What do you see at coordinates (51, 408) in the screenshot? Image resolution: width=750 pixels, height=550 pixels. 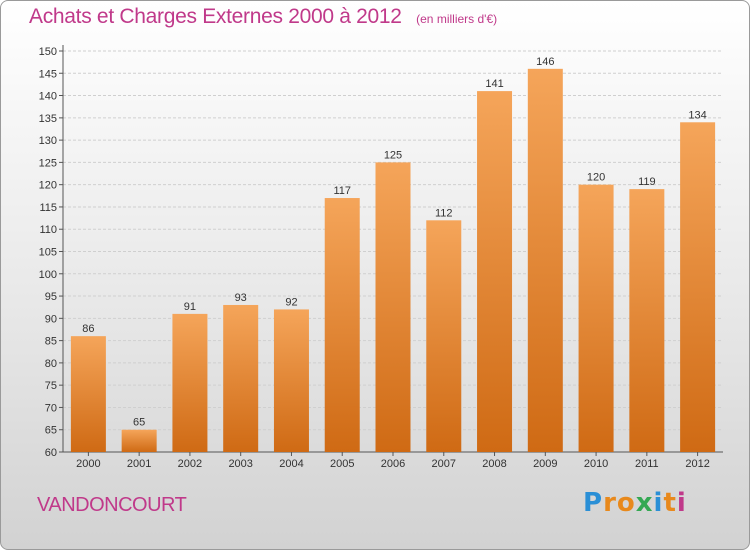 I see `y-tick-label: 70` at bounding box center [51, 408].